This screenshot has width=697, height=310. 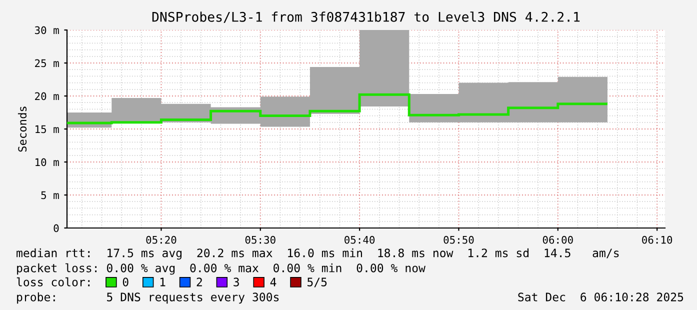 I want to click on legend-label: 4, so click(x=273, y=282).